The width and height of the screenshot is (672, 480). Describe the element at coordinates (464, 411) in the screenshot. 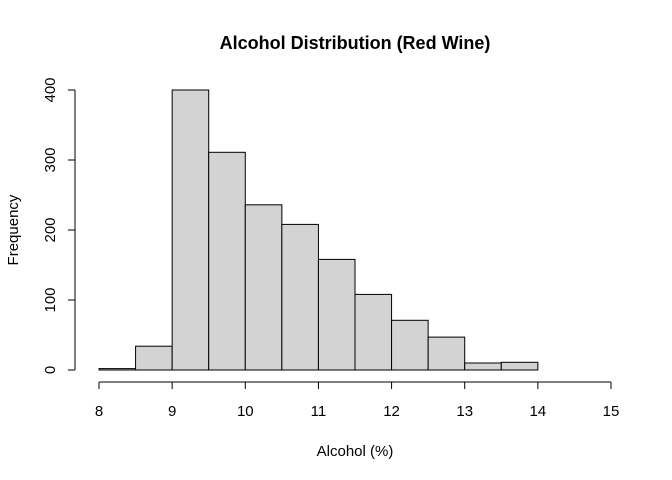

I see `x-tick-label: 13` at that location.